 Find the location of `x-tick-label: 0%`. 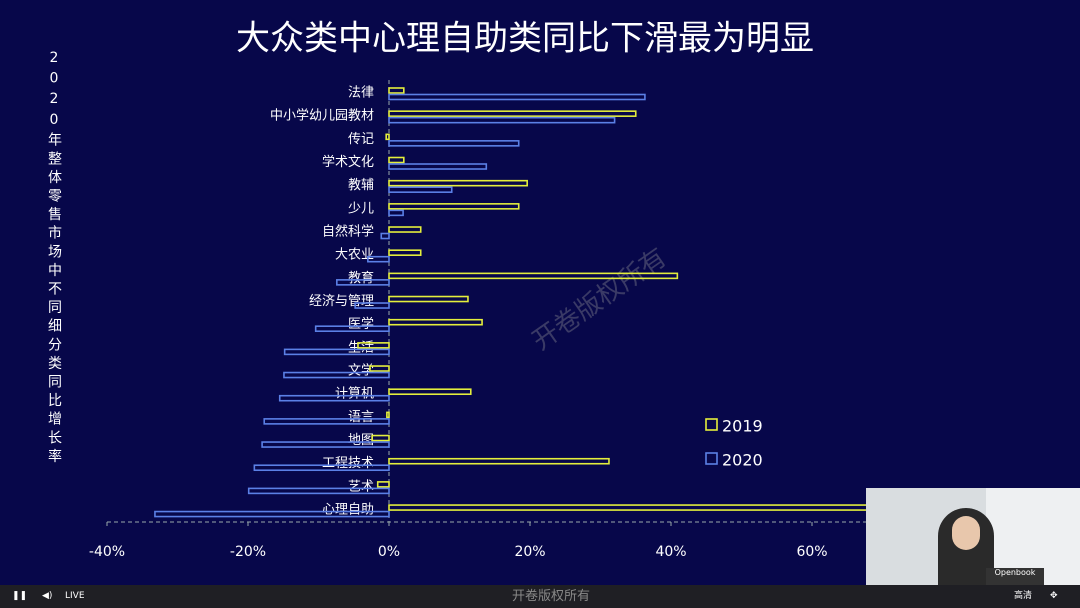

x-tick-label: 0% is located at coordinates (389, 552).